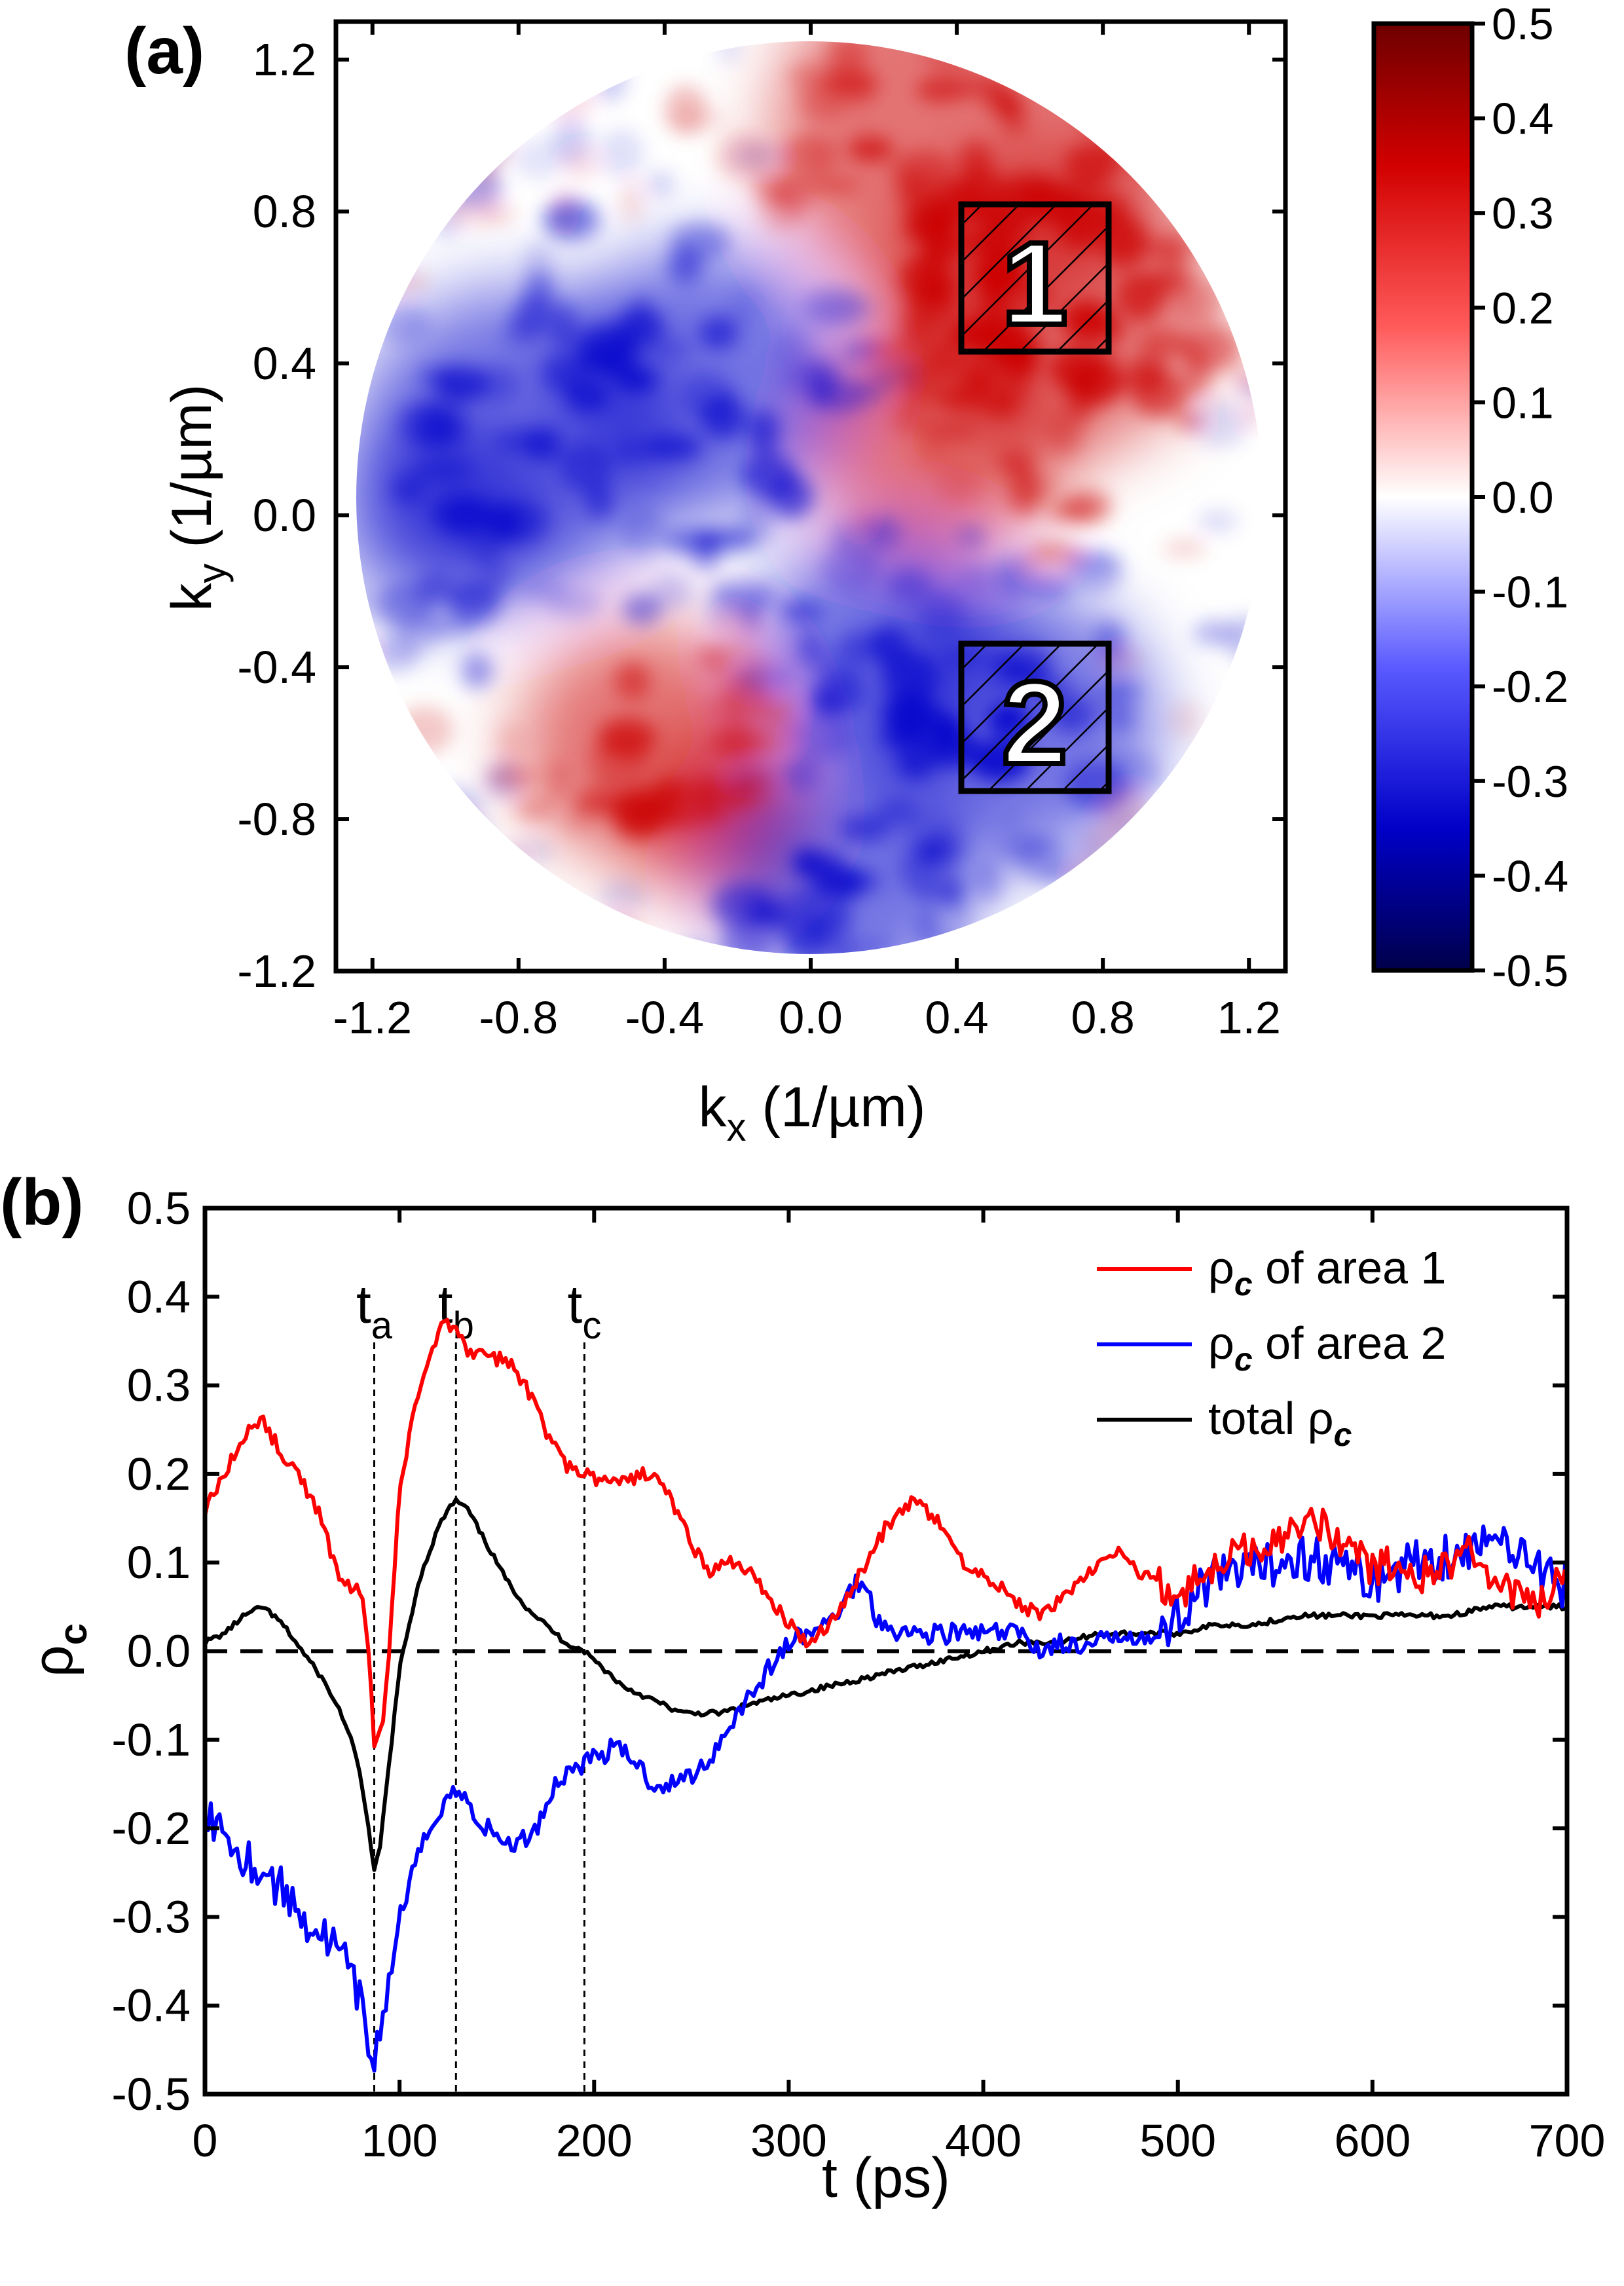  I want to click on x-tick-label: 0.4, so click(956, 1017).